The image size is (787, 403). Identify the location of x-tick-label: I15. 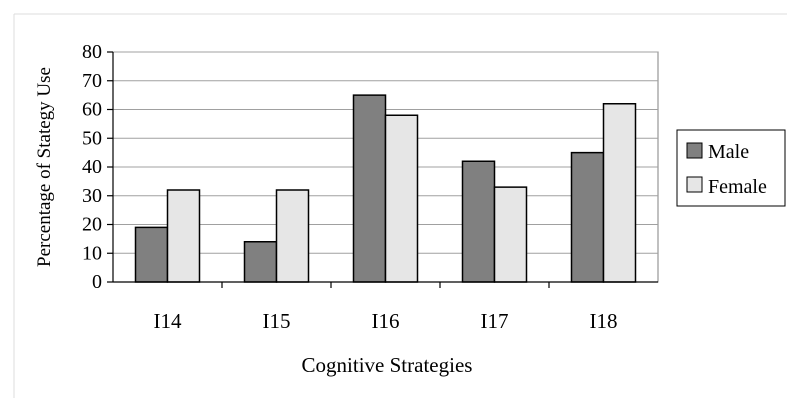
(277, 321).